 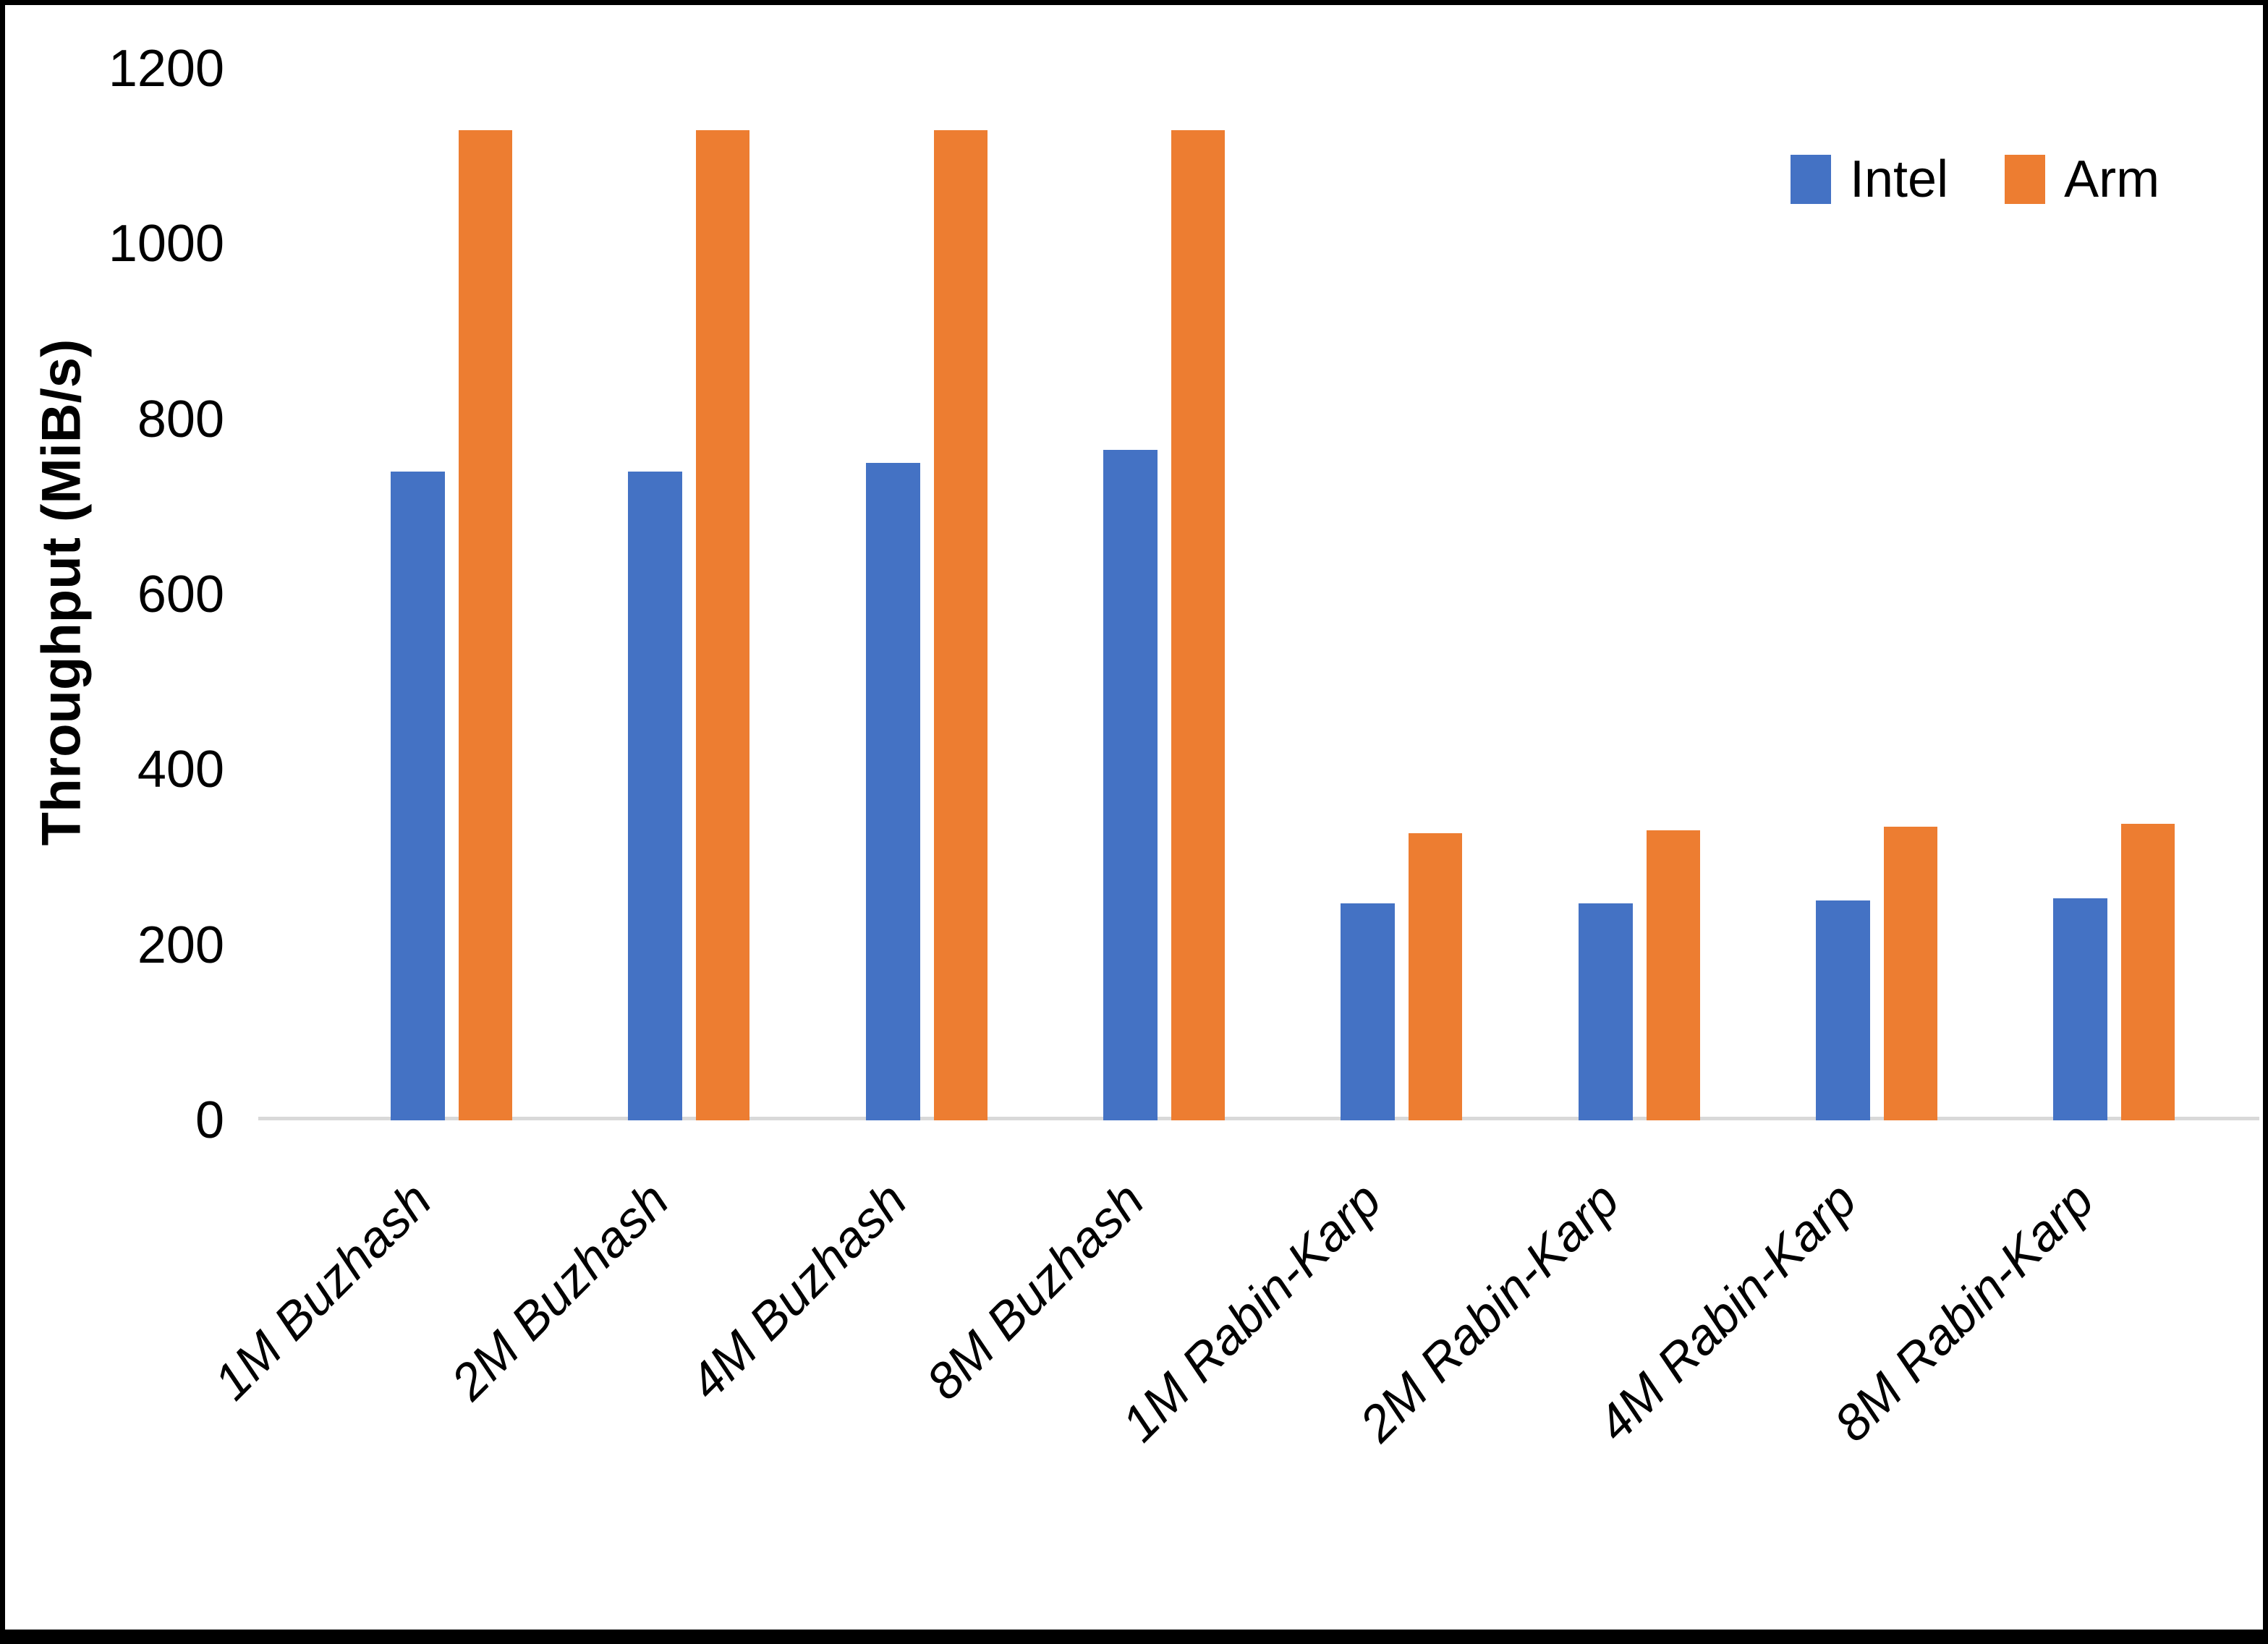 What do you see at coordinates (1975, 179) in the screenshot?
I see `legend: Intel Arm` at bounding box center [1975, 179].